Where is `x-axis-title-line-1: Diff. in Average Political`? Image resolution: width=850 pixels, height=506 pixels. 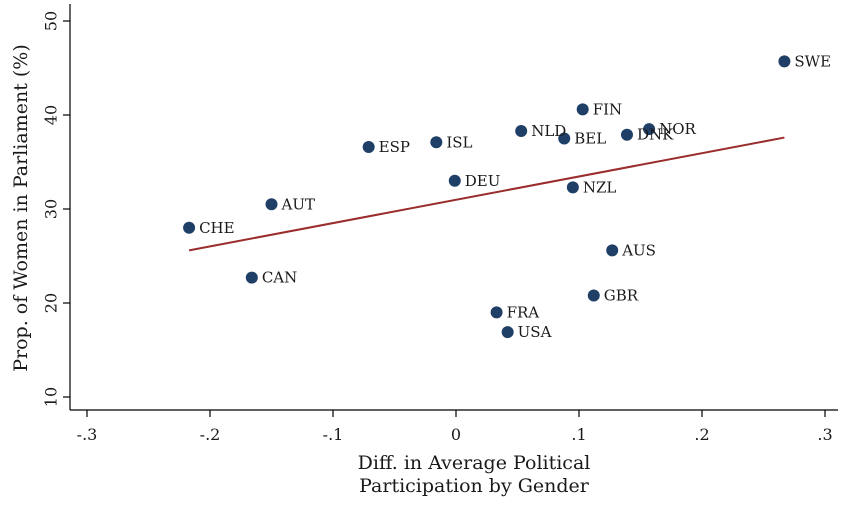 x-axis-title-line-1: Diff. in Average Political is located at coordinates (474, 463).